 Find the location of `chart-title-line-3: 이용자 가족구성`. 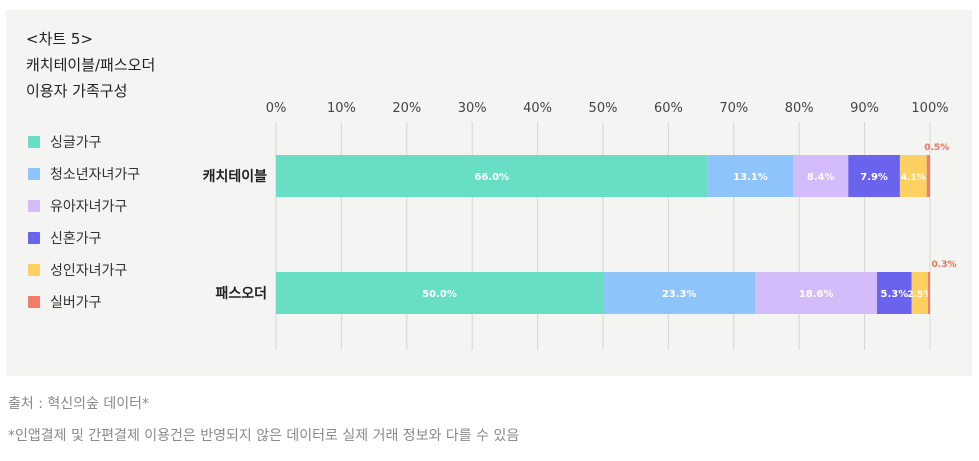

chart-title-line-3: 이용자 가족구성 is located at coordinates (77, 91).